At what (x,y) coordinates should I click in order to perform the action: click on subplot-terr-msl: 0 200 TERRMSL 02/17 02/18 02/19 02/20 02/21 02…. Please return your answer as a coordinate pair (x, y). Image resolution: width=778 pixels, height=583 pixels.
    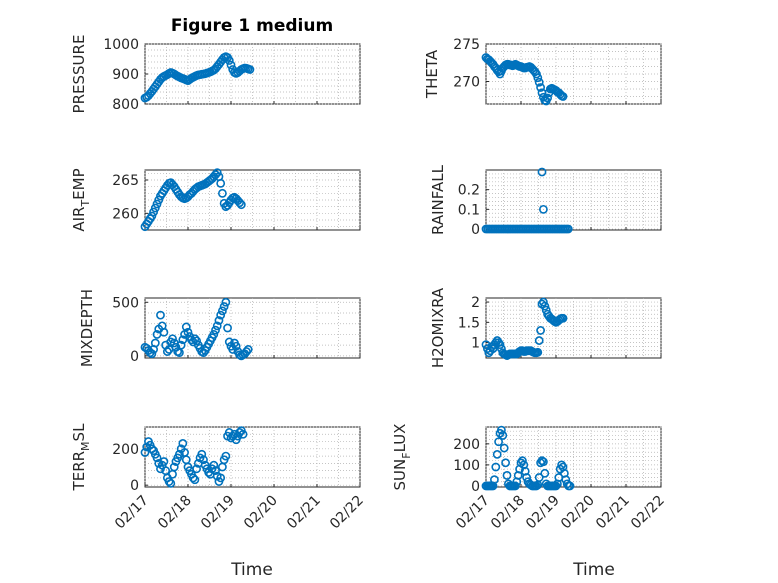
    Looking at the image, I should click on (218, 501).